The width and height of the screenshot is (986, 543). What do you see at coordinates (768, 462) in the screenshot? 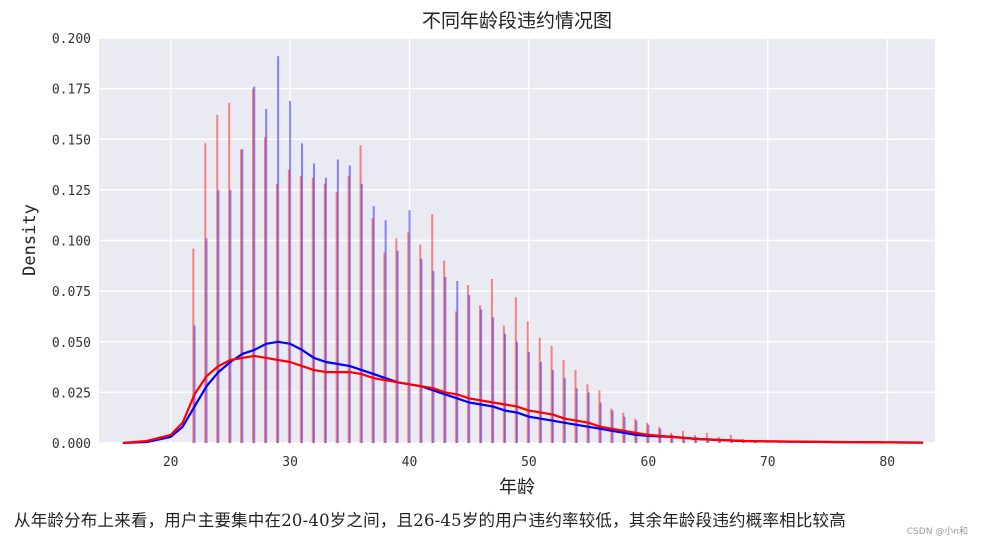
I see `x-tick-label: 70` at bounding box center [768, 462].